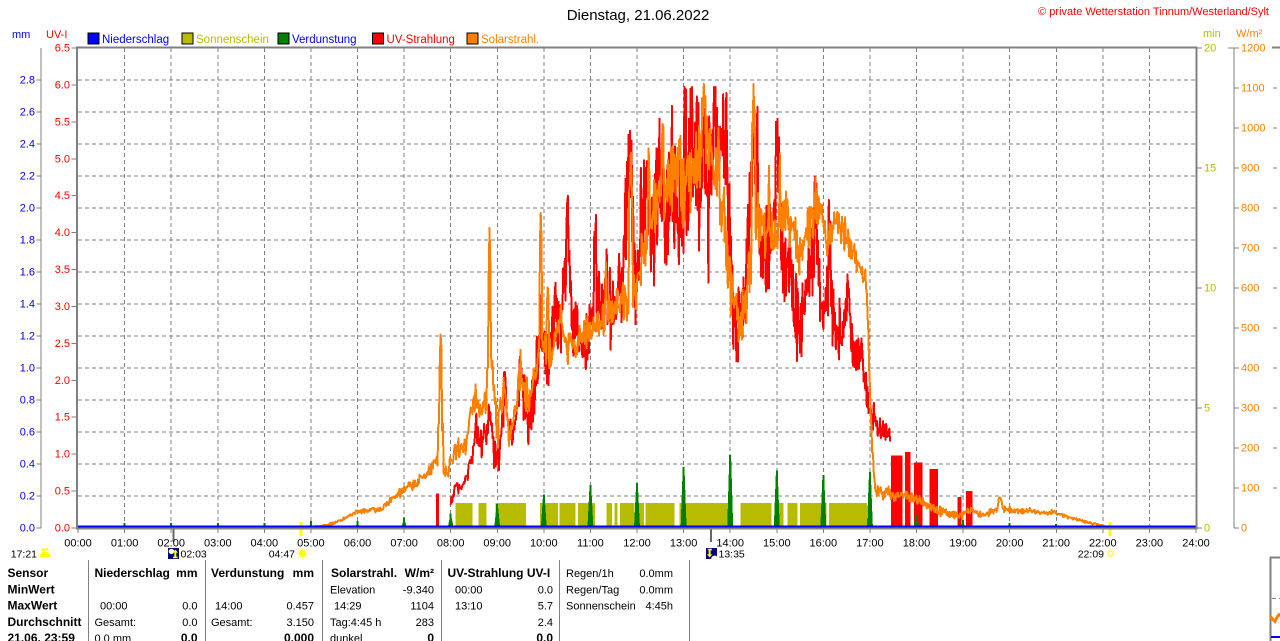 This screenshot has width=1280, height=641. What do you see at coordinates (27, 241) in the screenshot?
I see `svg-text: 1.8` at bounding box center [27, 241].